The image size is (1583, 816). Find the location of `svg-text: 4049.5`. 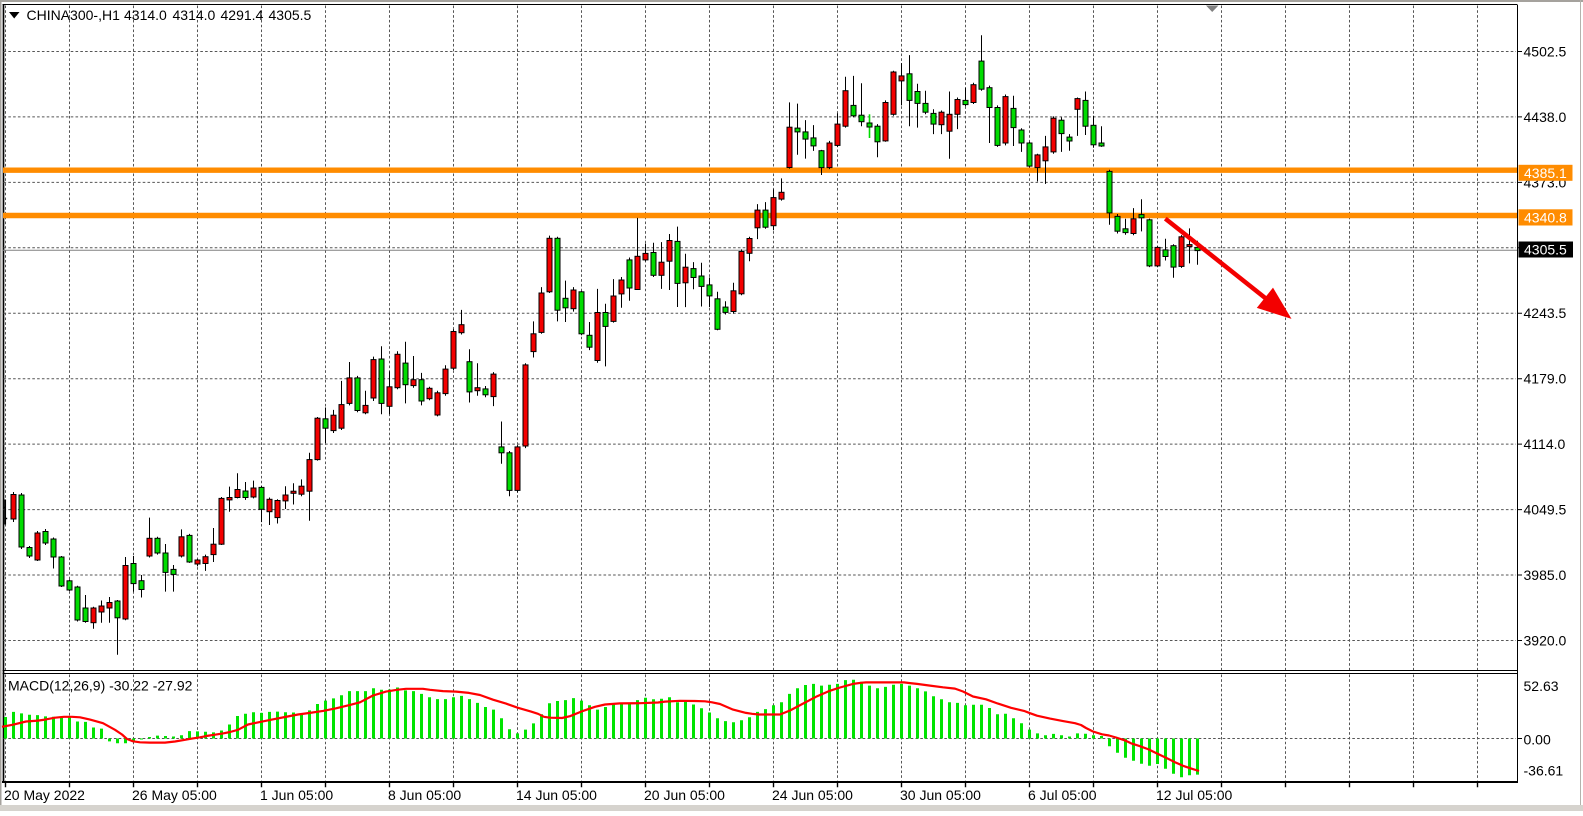

svg-text: 4049.5 is located at coordinates (1545, 510).